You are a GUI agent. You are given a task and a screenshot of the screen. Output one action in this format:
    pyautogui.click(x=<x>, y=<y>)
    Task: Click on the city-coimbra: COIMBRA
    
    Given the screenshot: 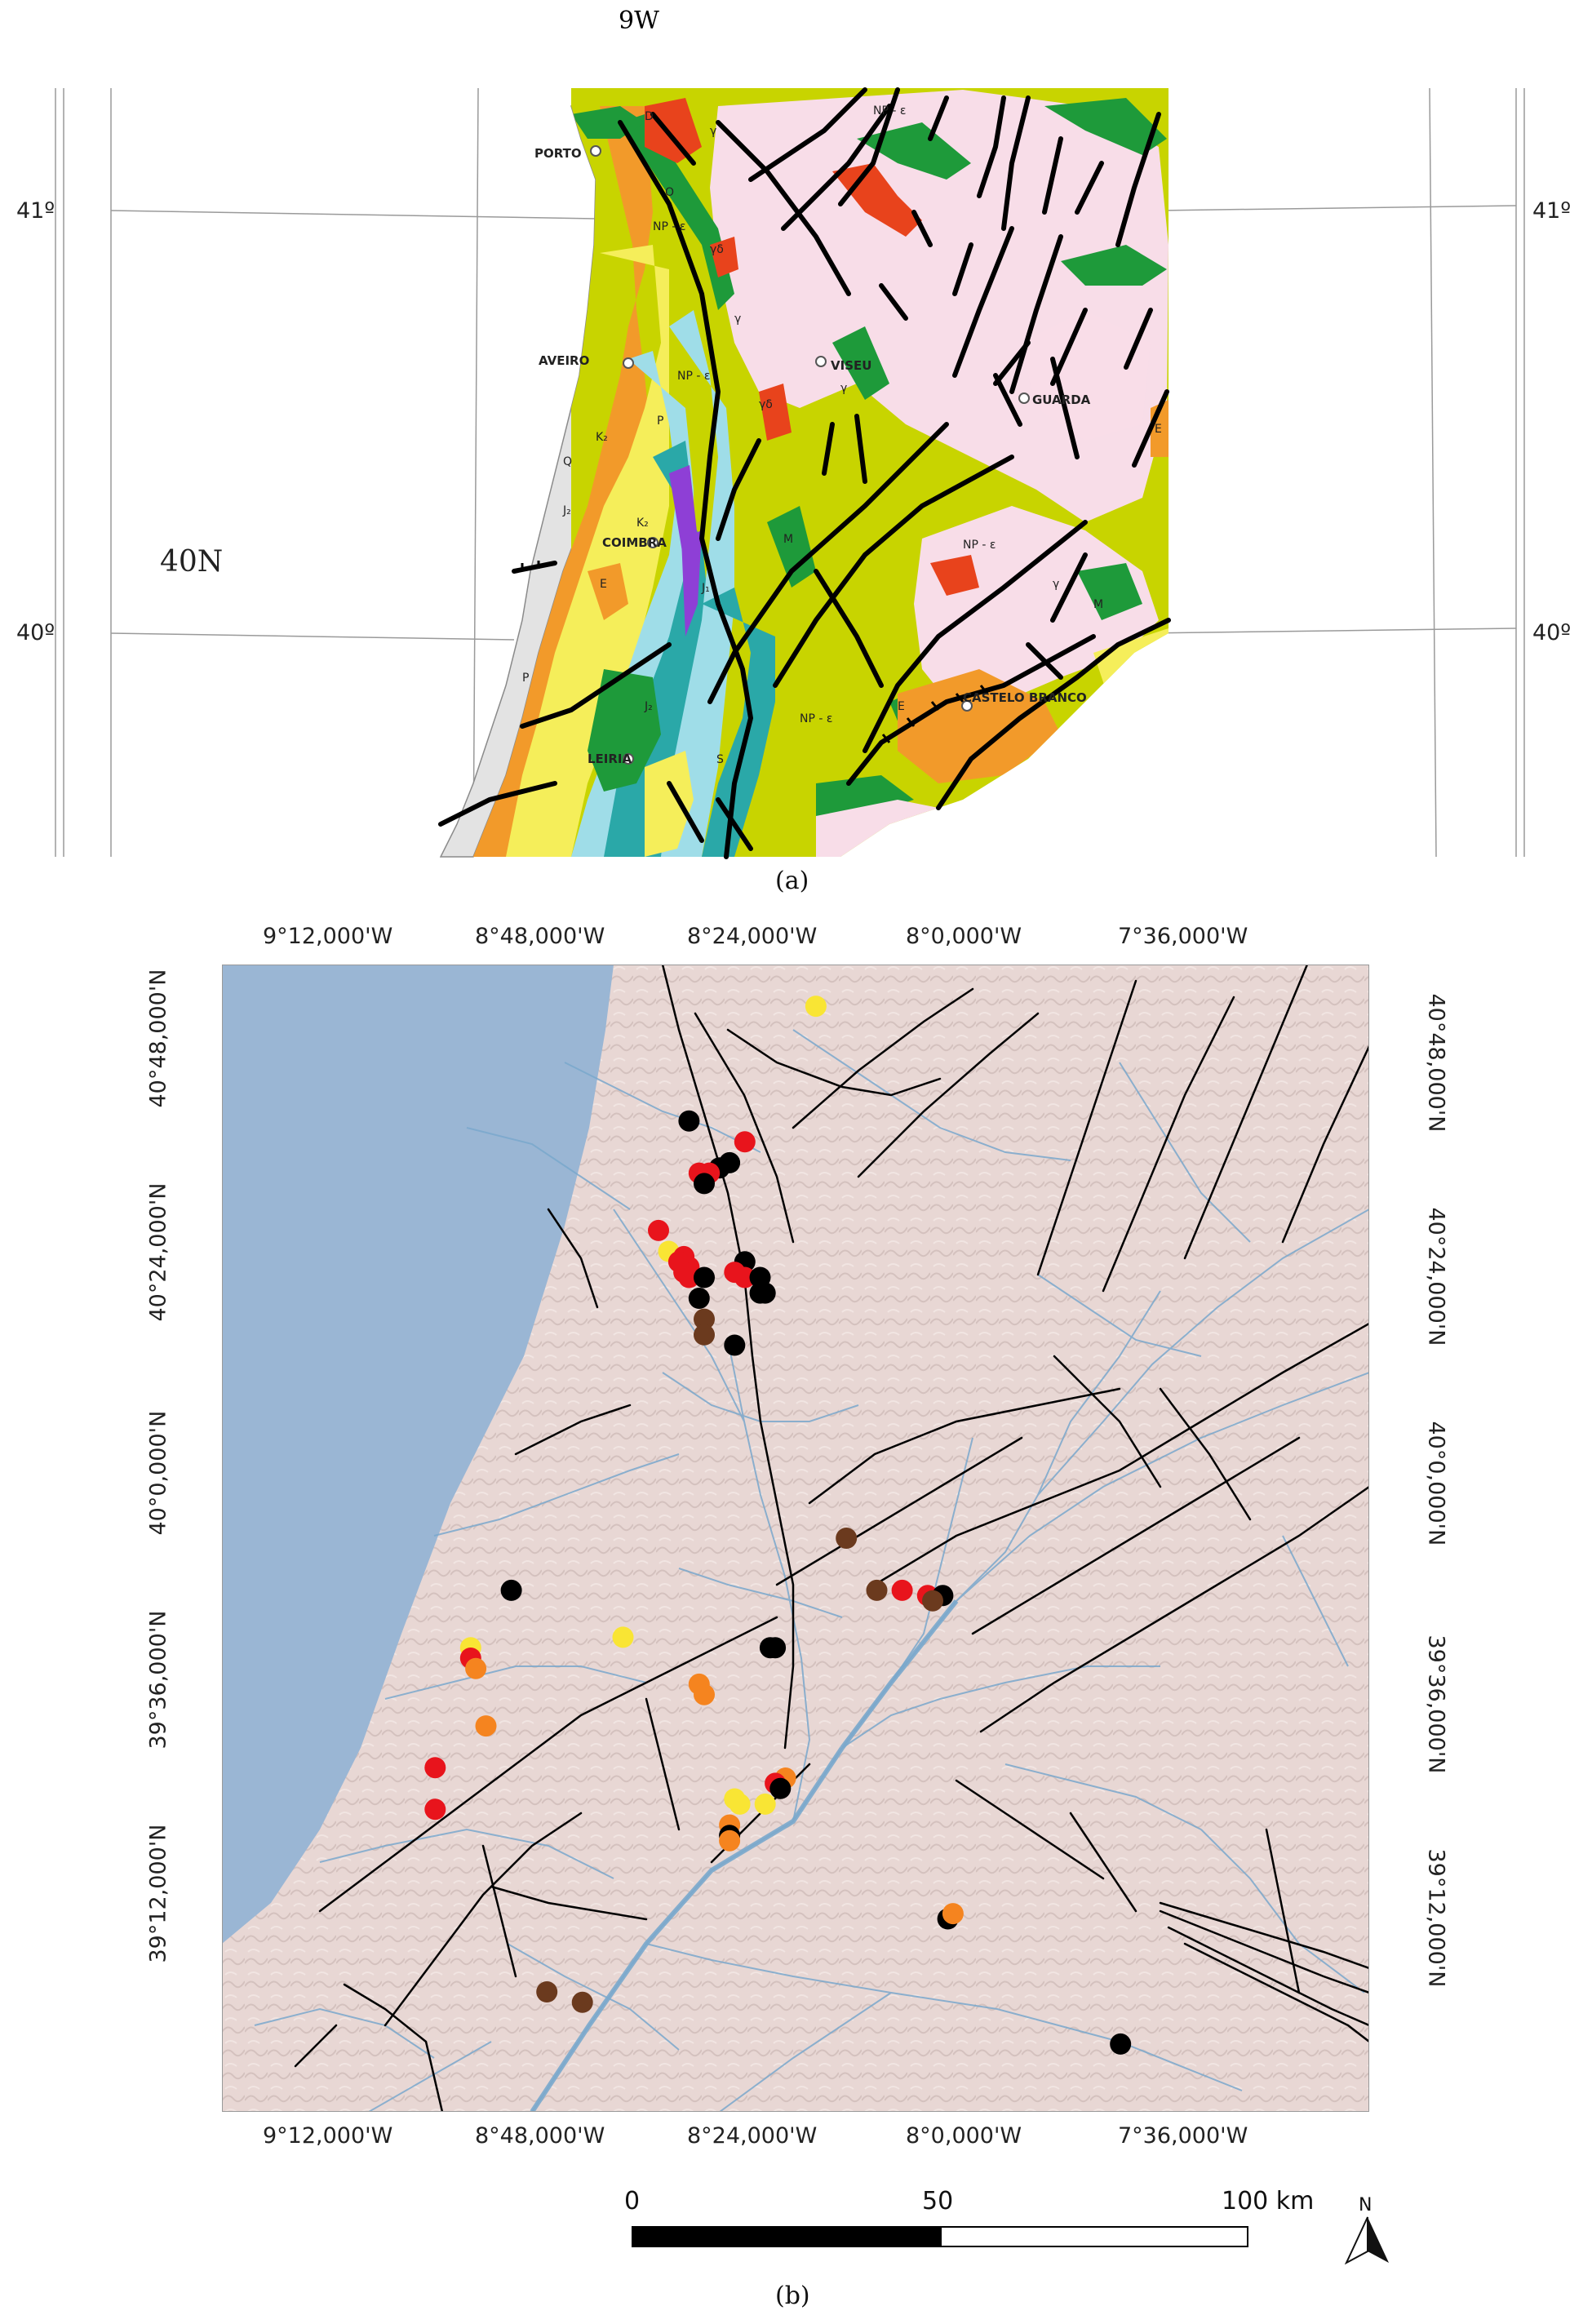 What is the action you would take?
    pyautogui.click(x=634, y=542)
    